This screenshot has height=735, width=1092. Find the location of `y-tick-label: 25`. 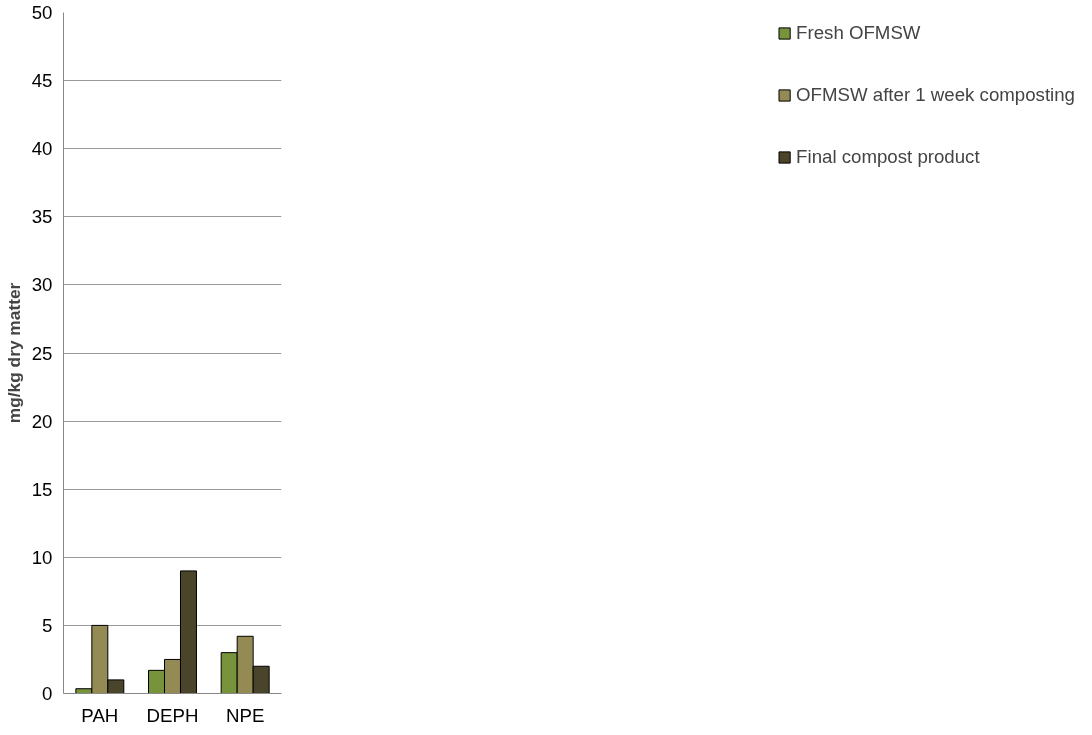

y-tick-label: 25 is located at coordinates (42, 353).